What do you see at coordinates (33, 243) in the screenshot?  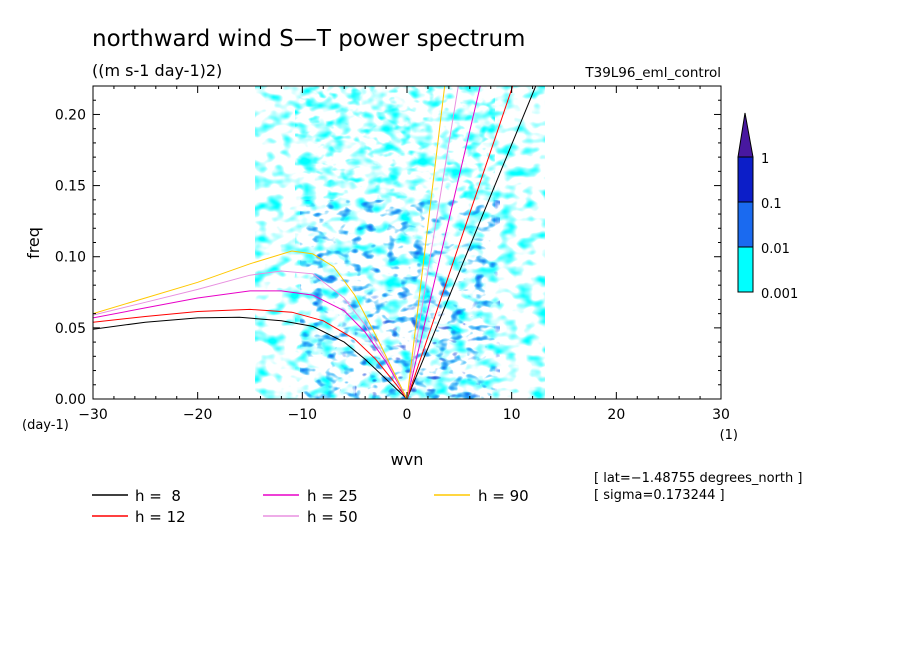 I see `y-axis-label: freq` at bounding box center [33, 243].